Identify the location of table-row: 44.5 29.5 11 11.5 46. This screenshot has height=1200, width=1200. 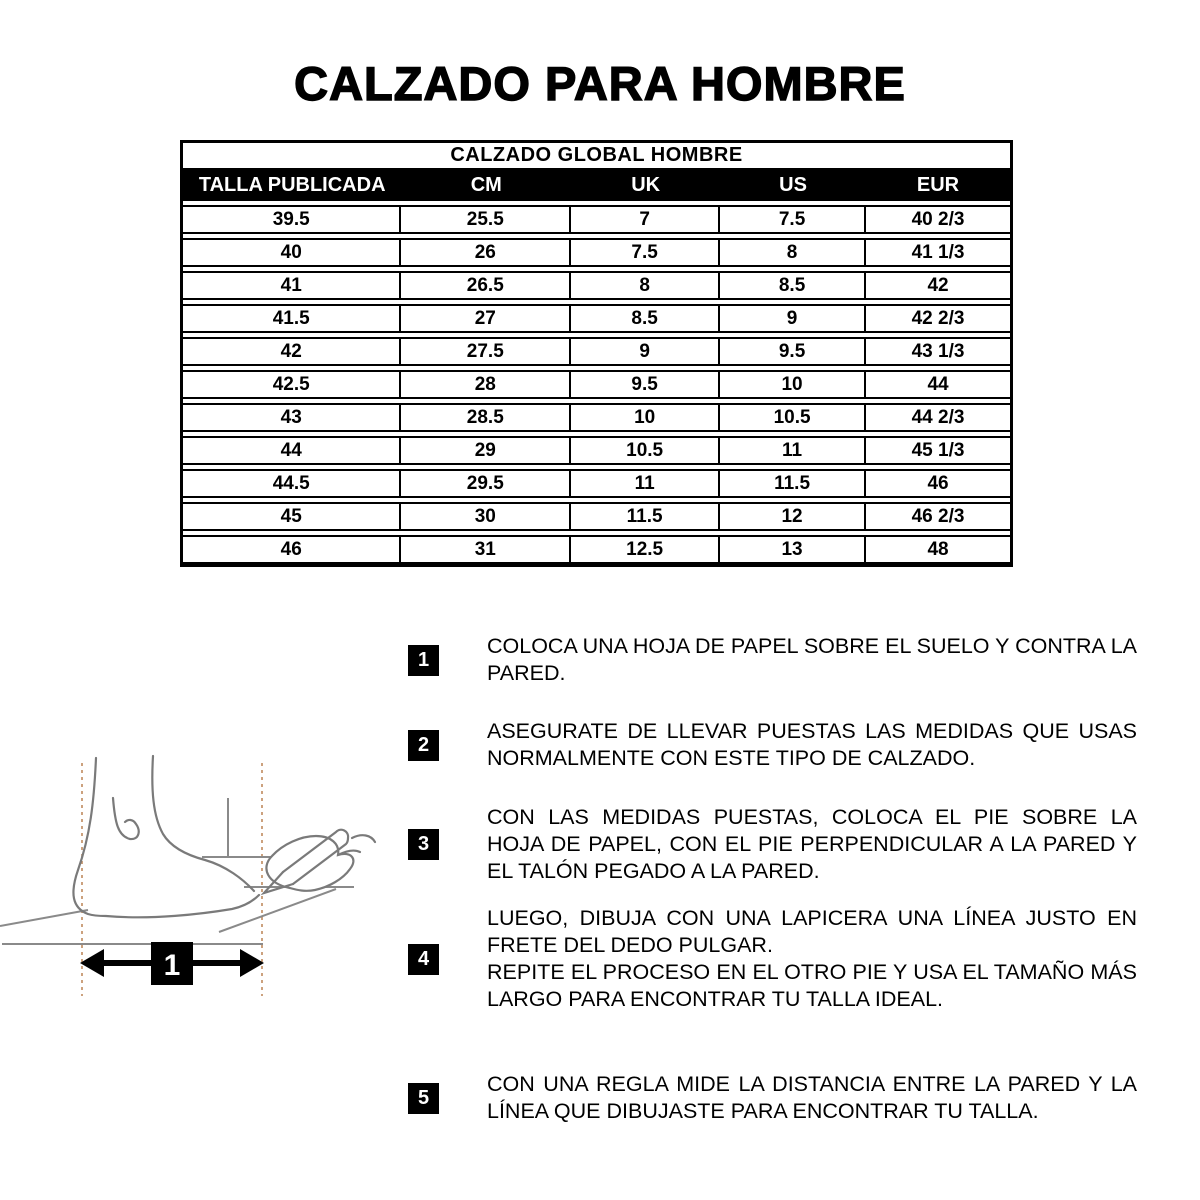
(596, 483).